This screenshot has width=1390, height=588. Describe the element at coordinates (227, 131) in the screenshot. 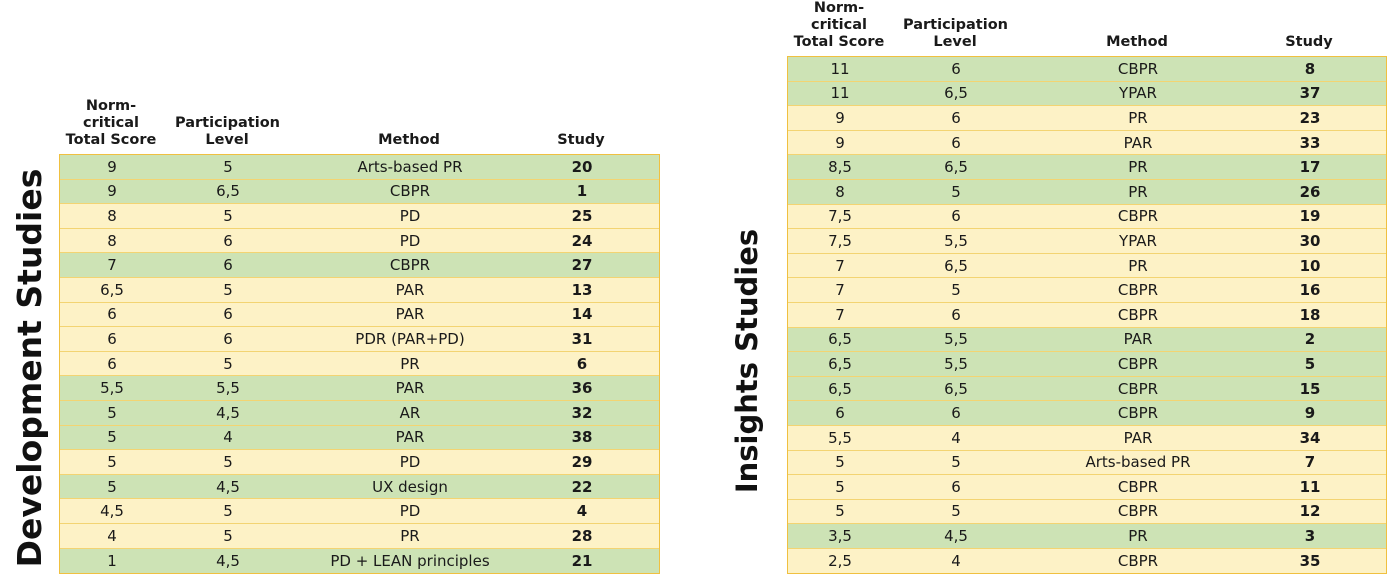

I see `header-participation: Participation Level` at that location.